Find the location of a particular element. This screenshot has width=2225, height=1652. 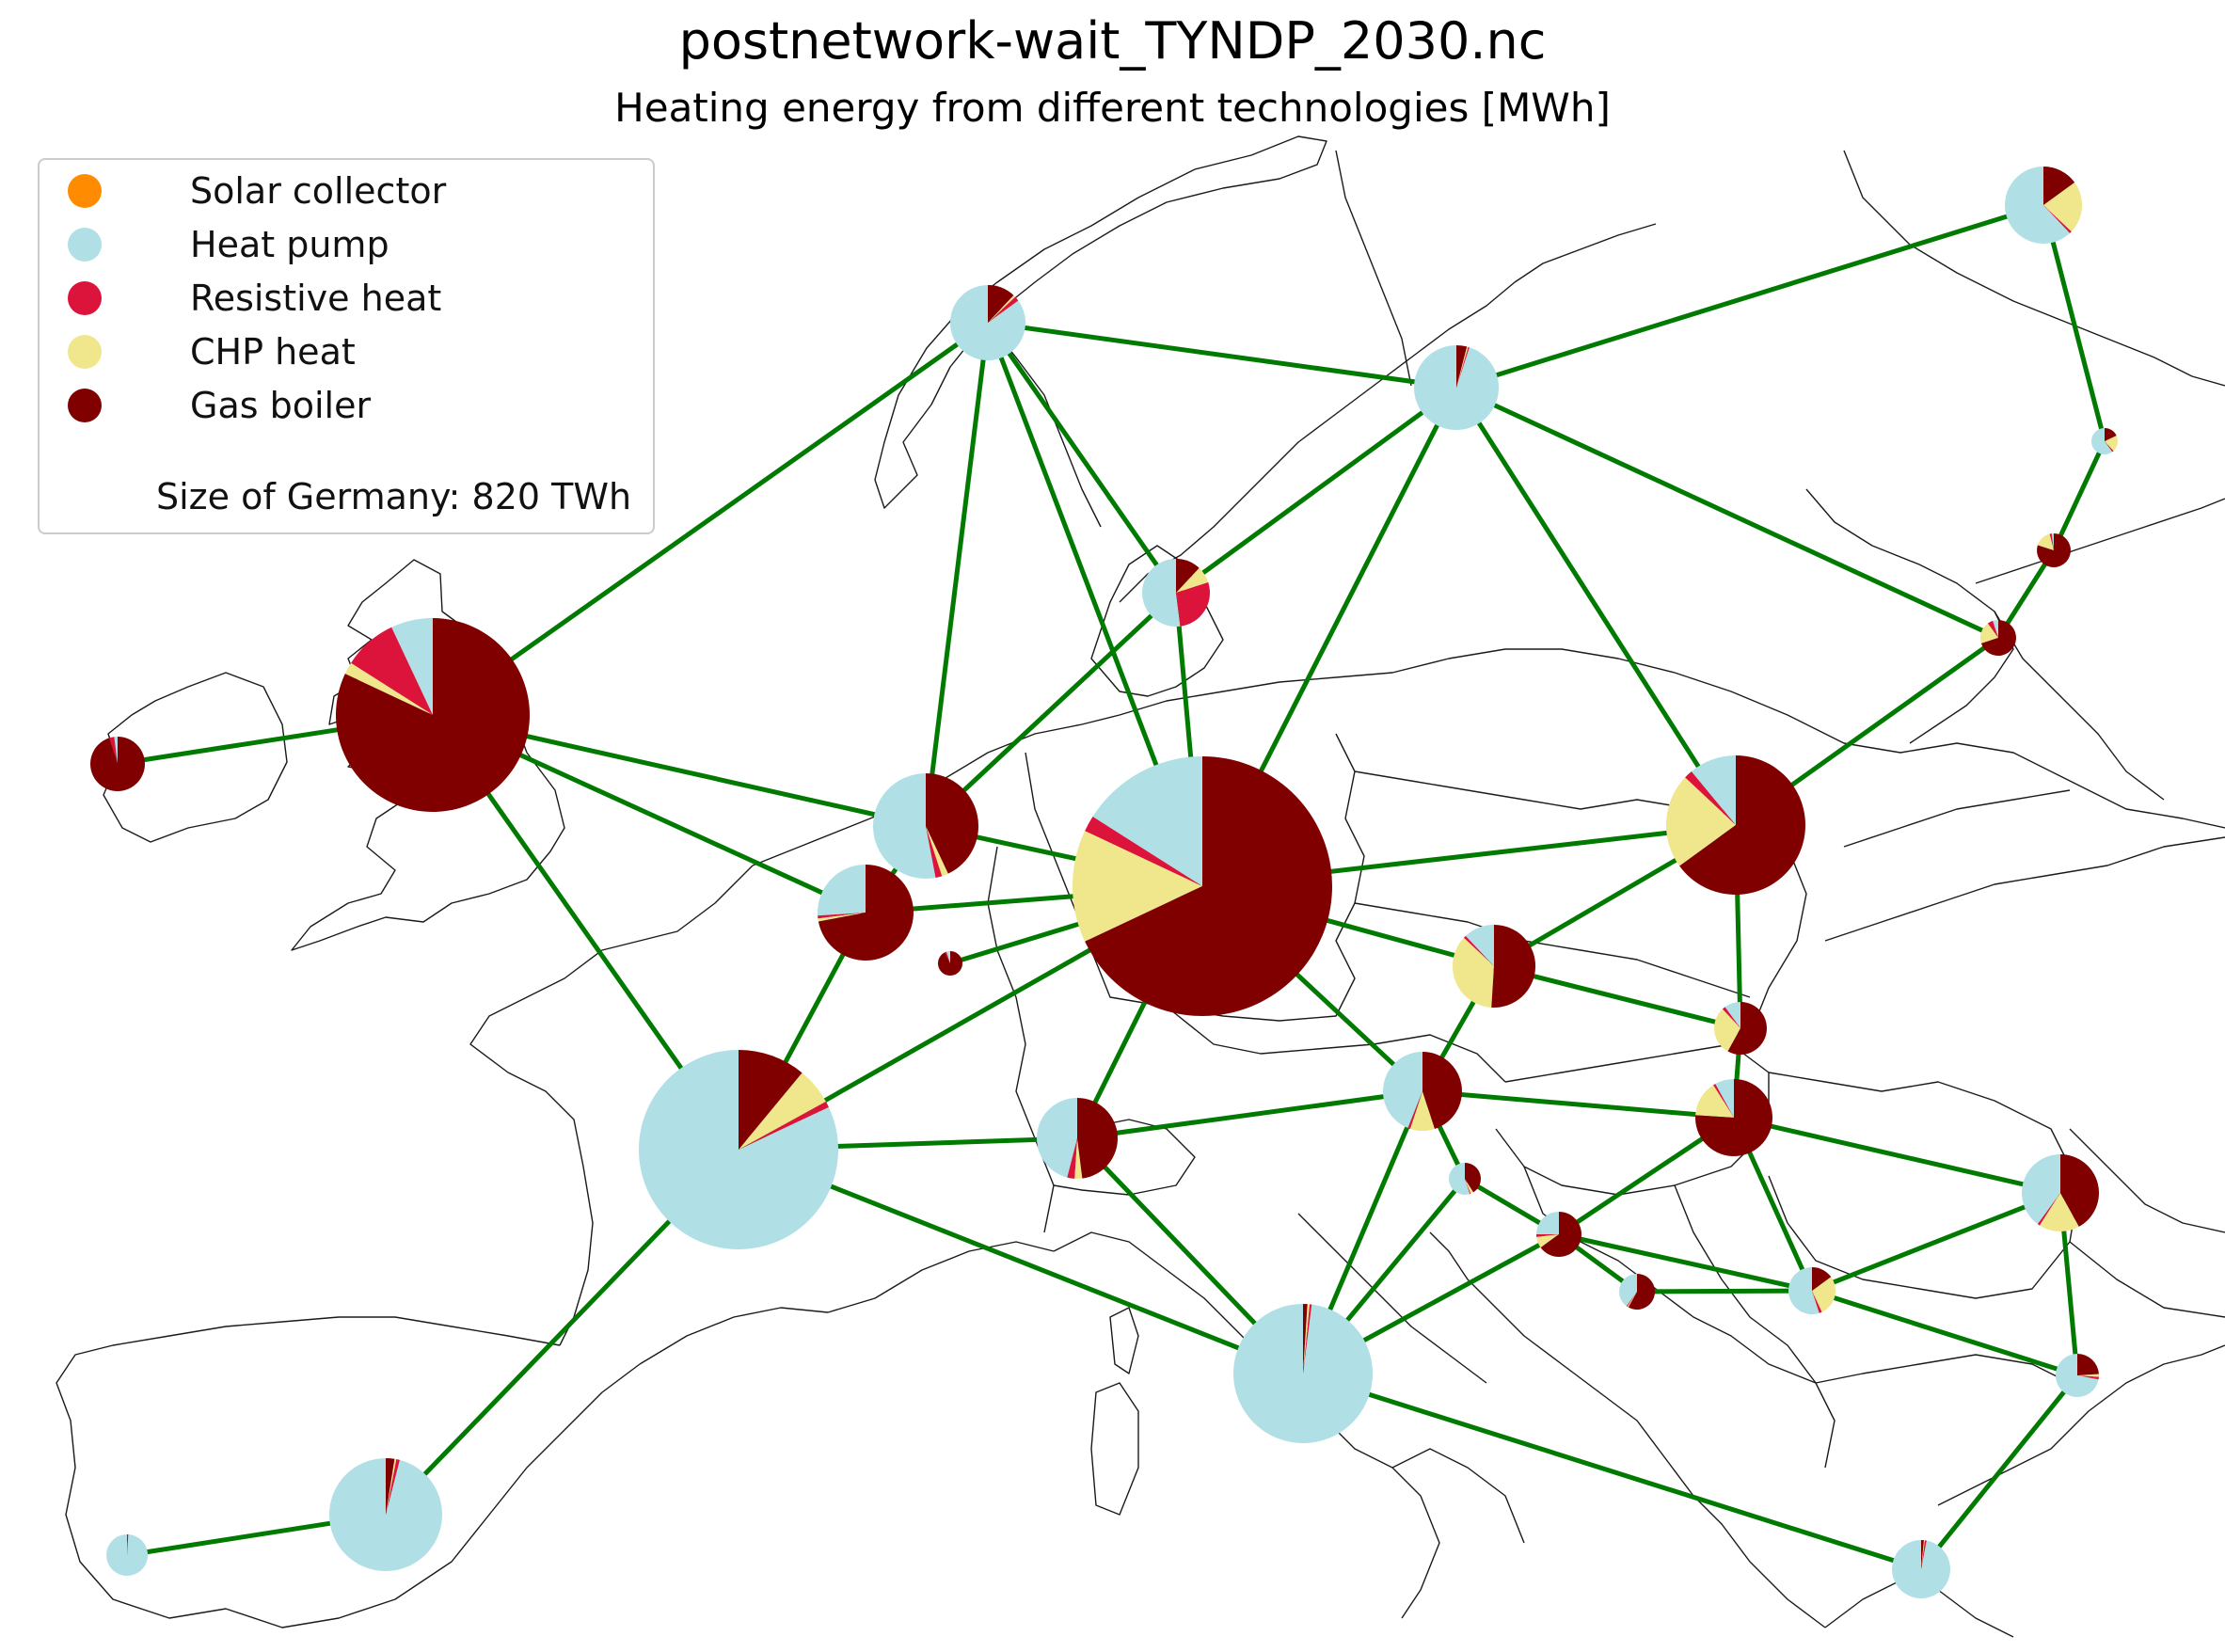

border-baltic-inland is located at coordinates (2024, 720).